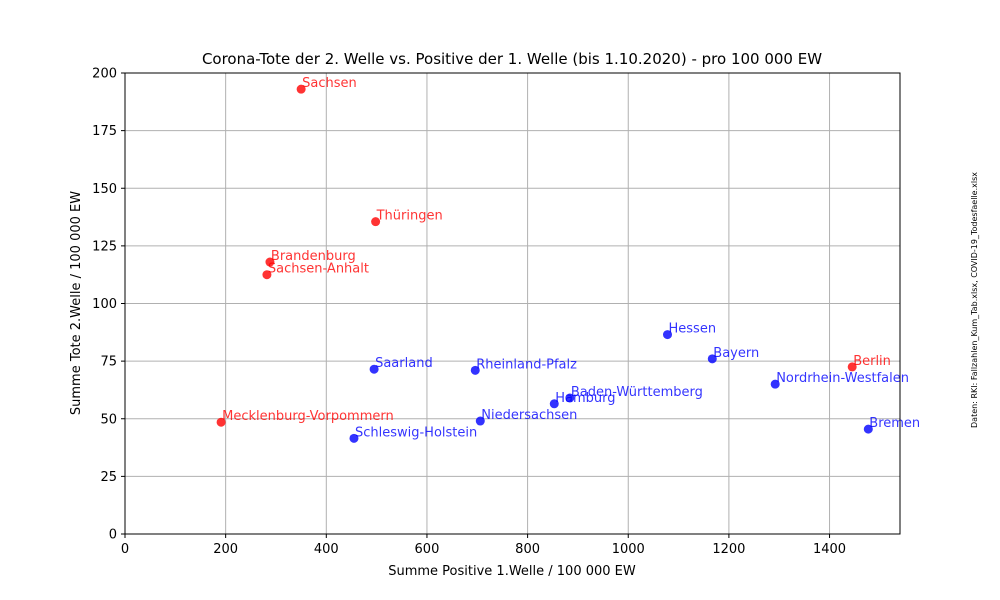 Image resolution: width=1000 pixels, height=600 pixels. What do you see at coordinates (894, 423) in the screenshot?
I see `point-label: Bremen` at bounding box center [894, 423].